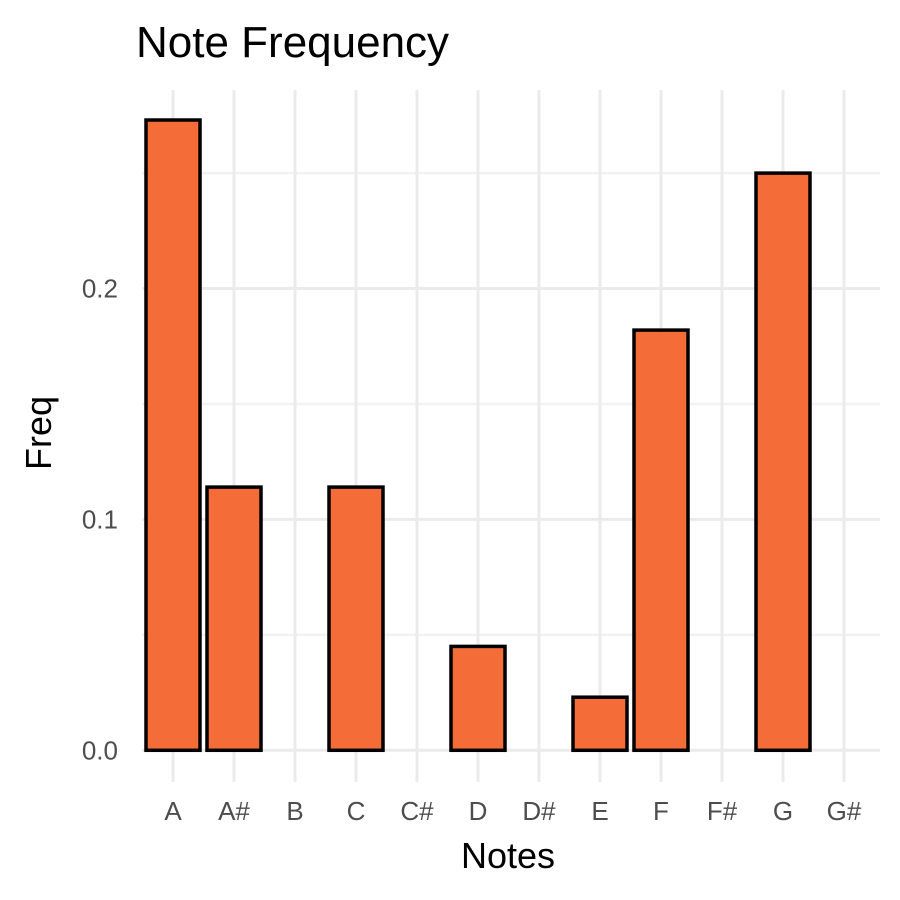 This screenshot has width=900, height=900. Describe the element at coordinates (661, 811) in the screenshot. I see `x-tick-label: F` at that location.